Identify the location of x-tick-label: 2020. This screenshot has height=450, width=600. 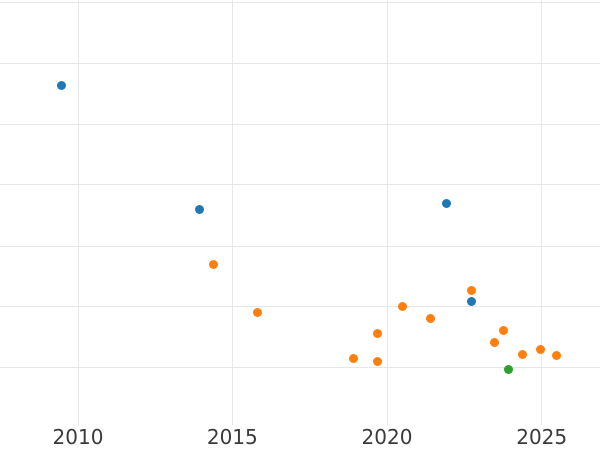
(387, 437).